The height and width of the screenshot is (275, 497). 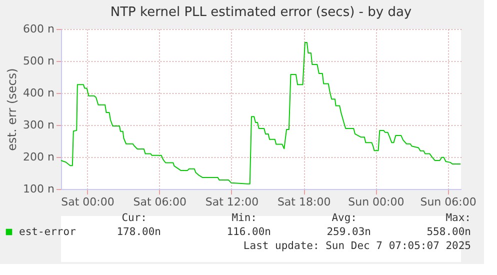 I want to click on y-tick-label: 500 n, so click(x=39, y=61).